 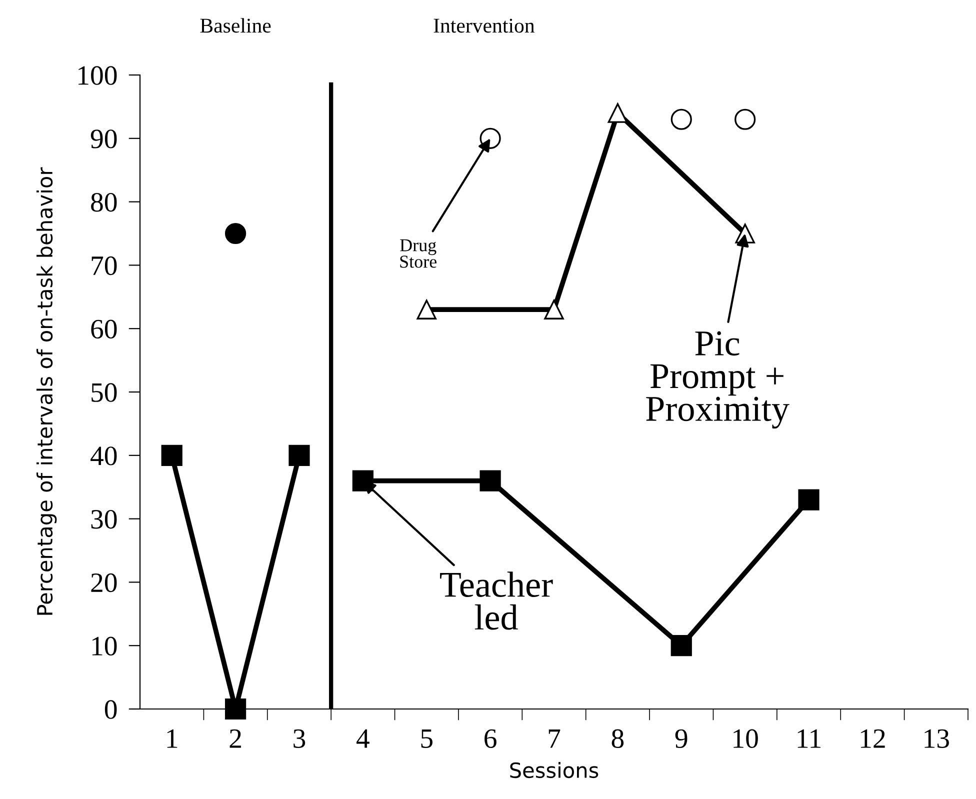 What do you see at coordinates (104, 392) in the screenshot?
I see `y-tick-label: 50` at bounding box center [104, 392].